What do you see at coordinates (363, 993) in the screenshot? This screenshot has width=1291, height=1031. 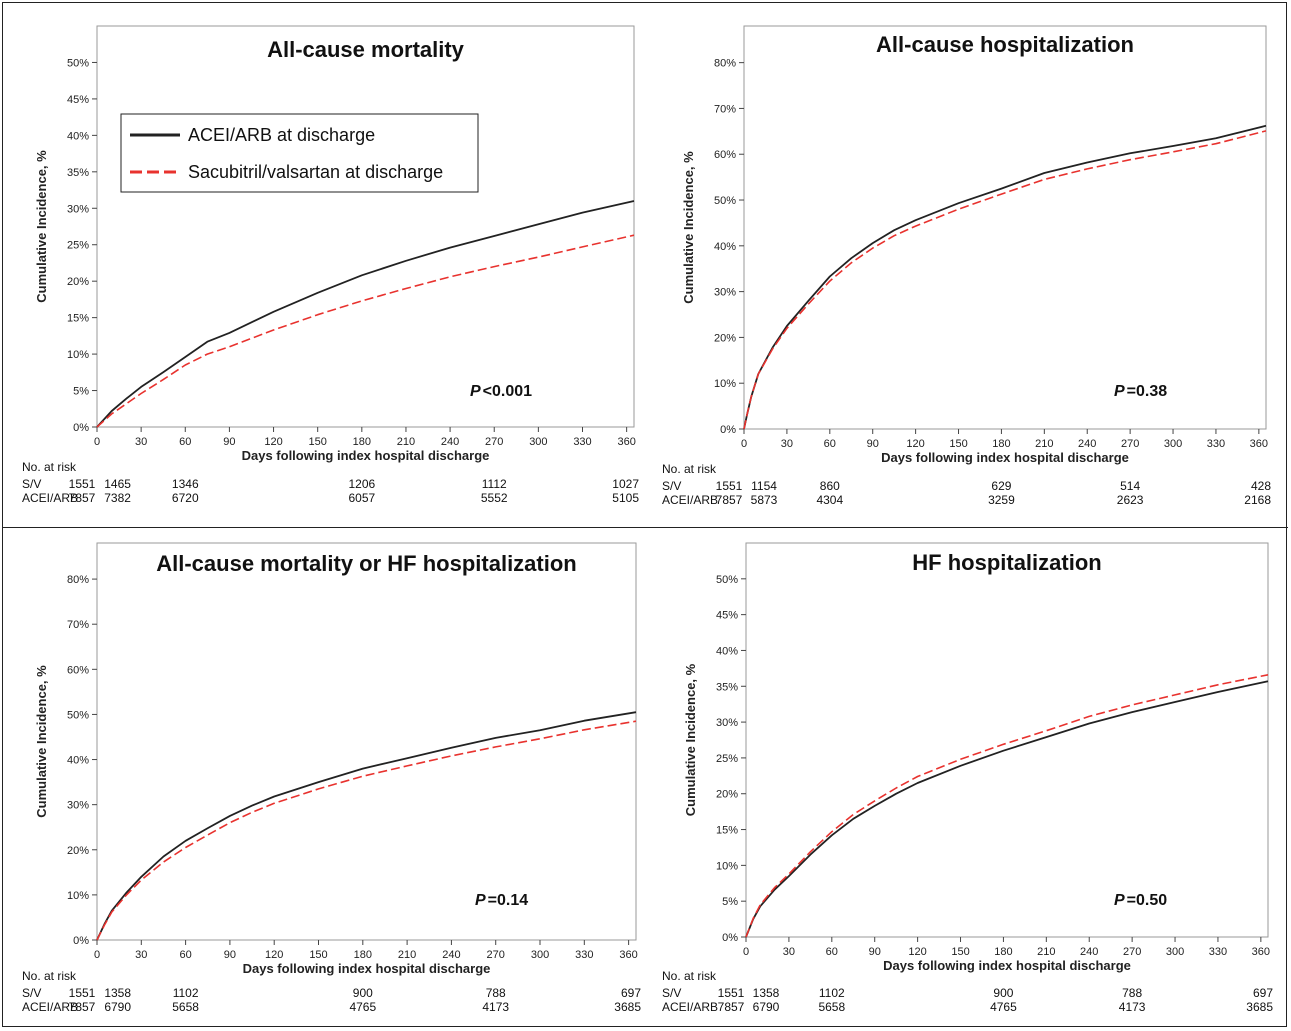 I see `risk-value: 900` at bounding box center [363, 993].